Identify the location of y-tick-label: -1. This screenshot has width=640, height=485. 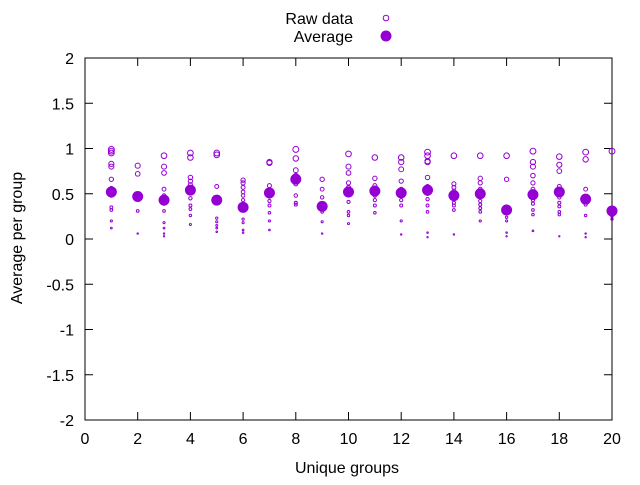
(67, 331).